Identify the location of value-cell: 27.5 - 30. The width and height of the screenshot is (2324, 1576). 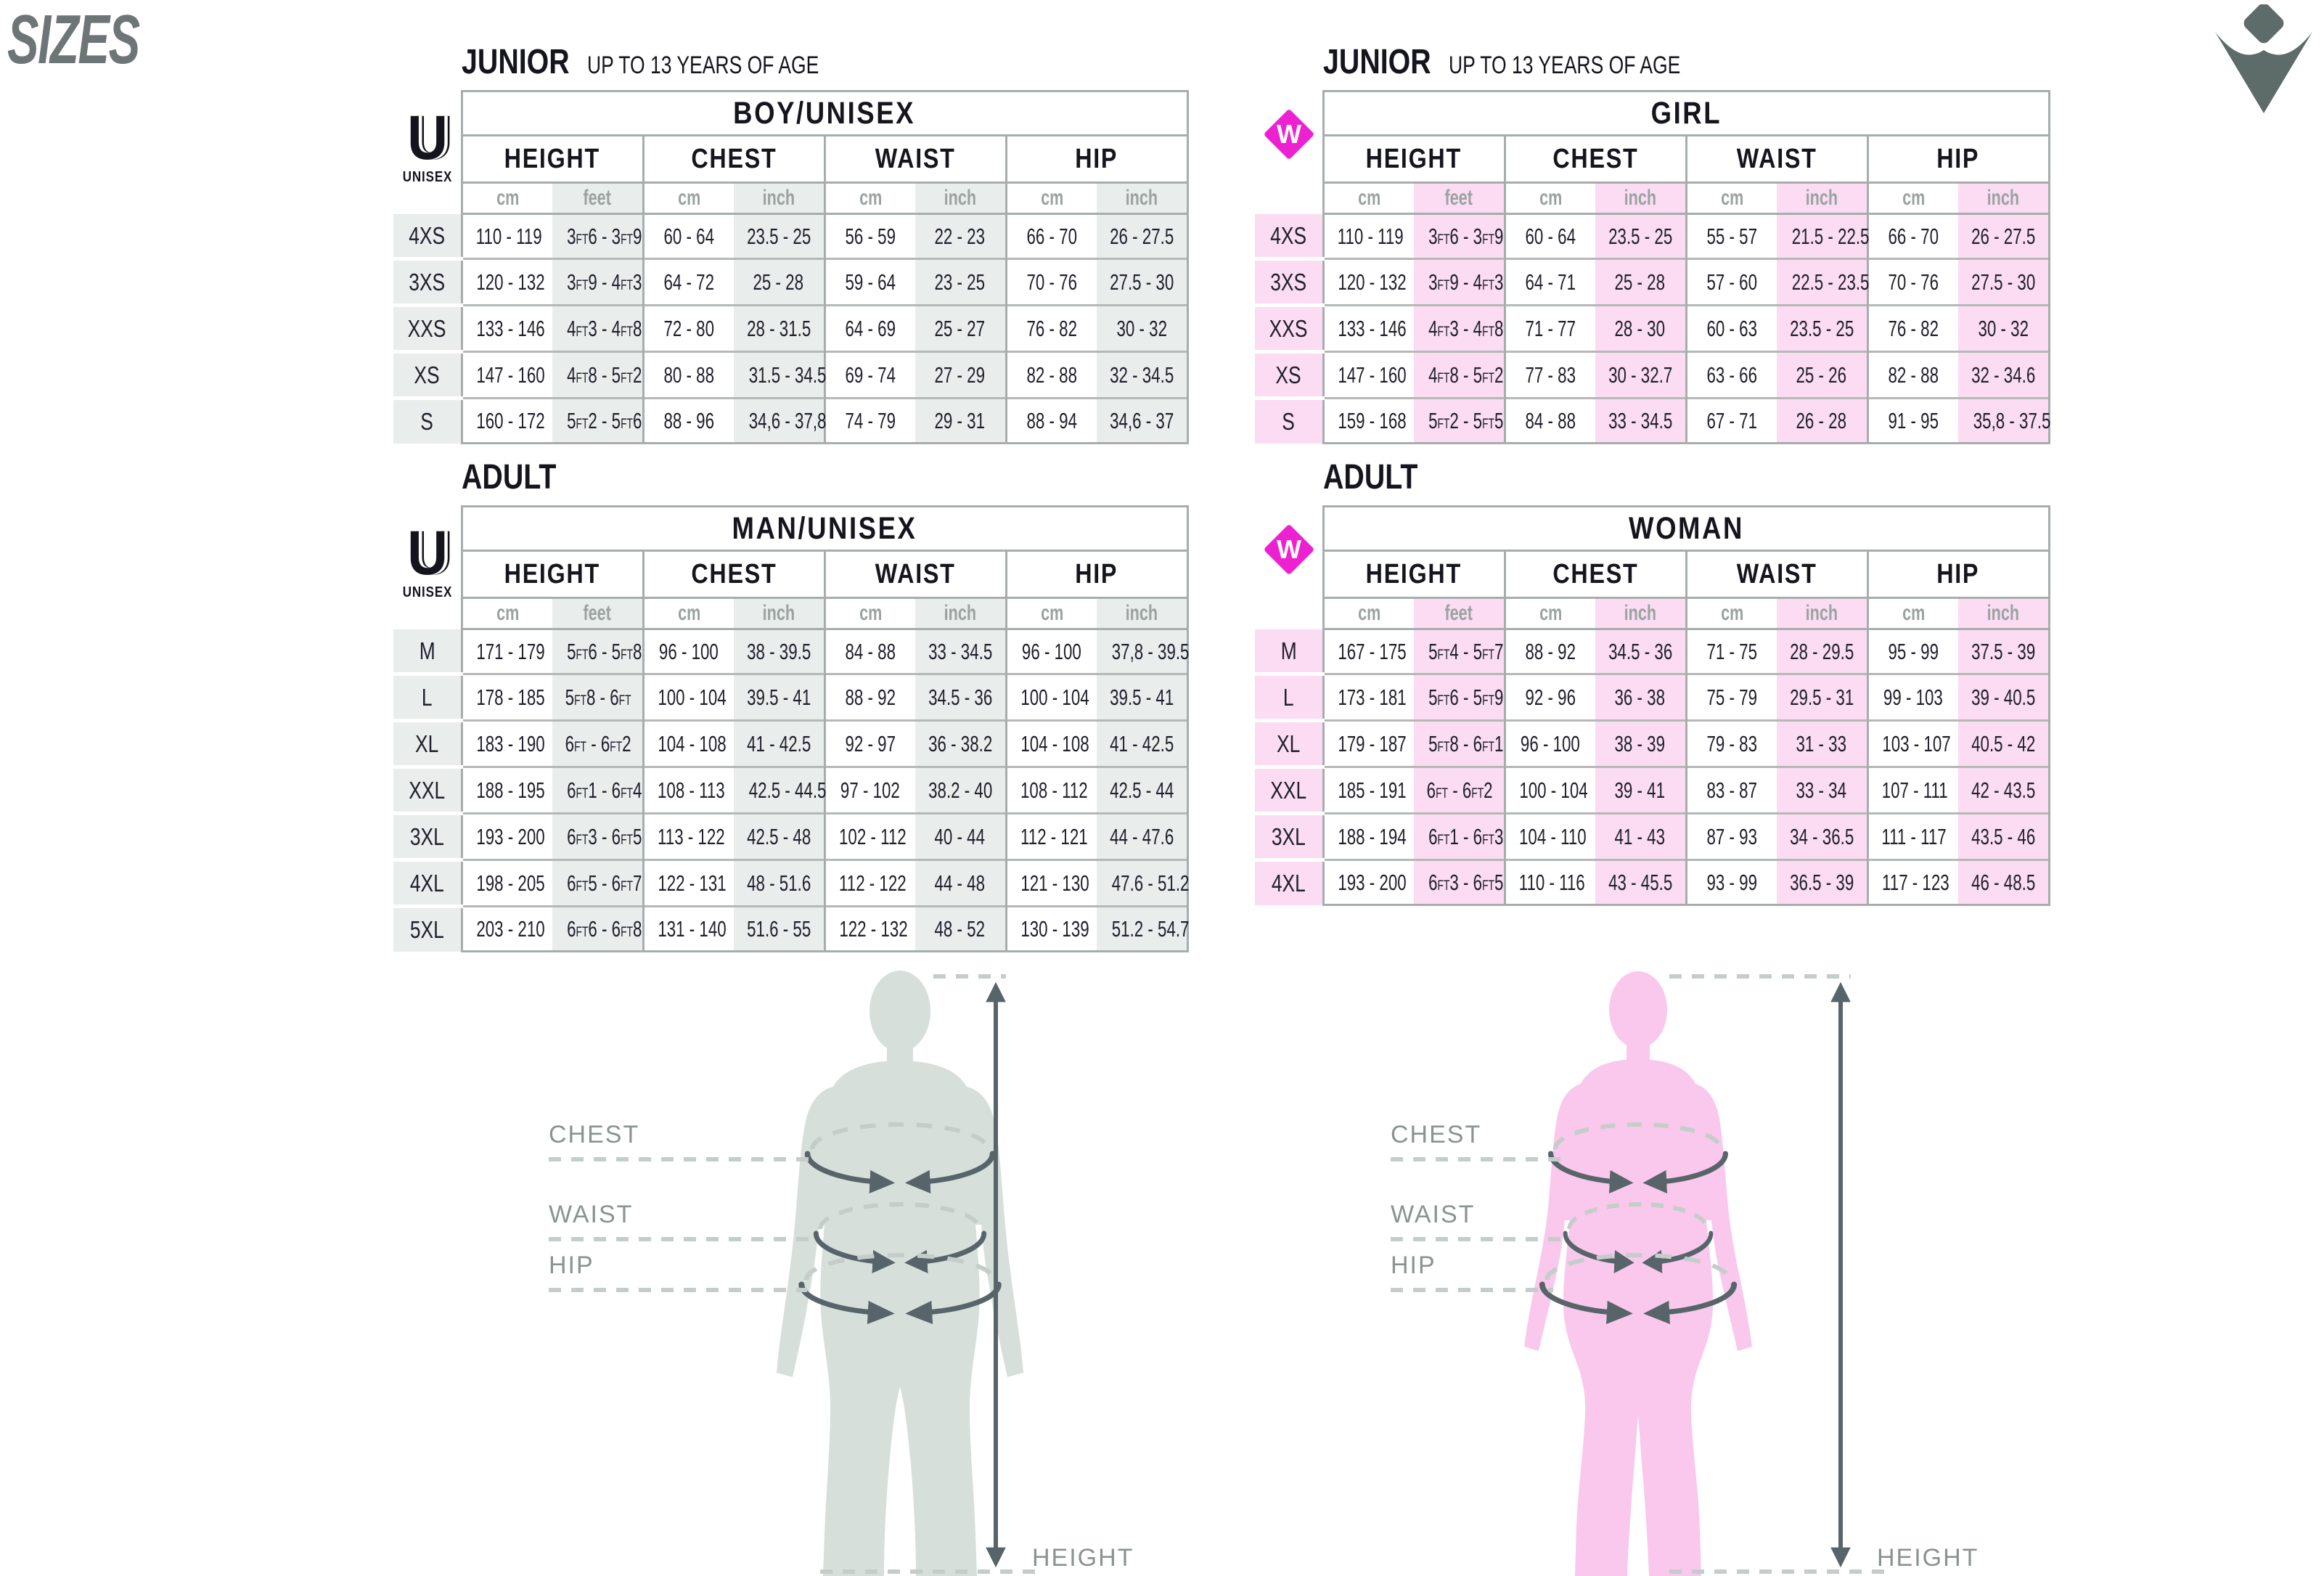
(1143, 282).